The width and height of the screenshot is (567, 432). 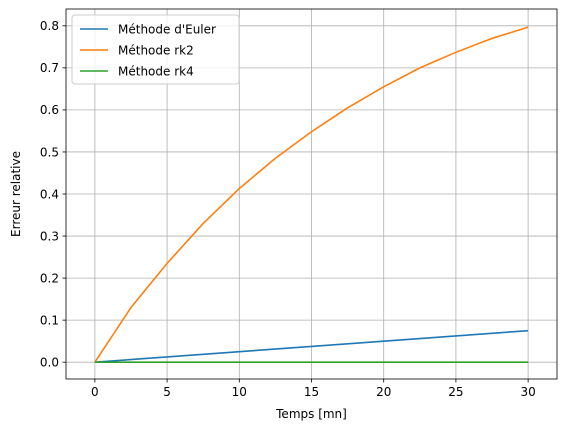 I want to click on x-tick-label: 10, so click(x=239, y=392).